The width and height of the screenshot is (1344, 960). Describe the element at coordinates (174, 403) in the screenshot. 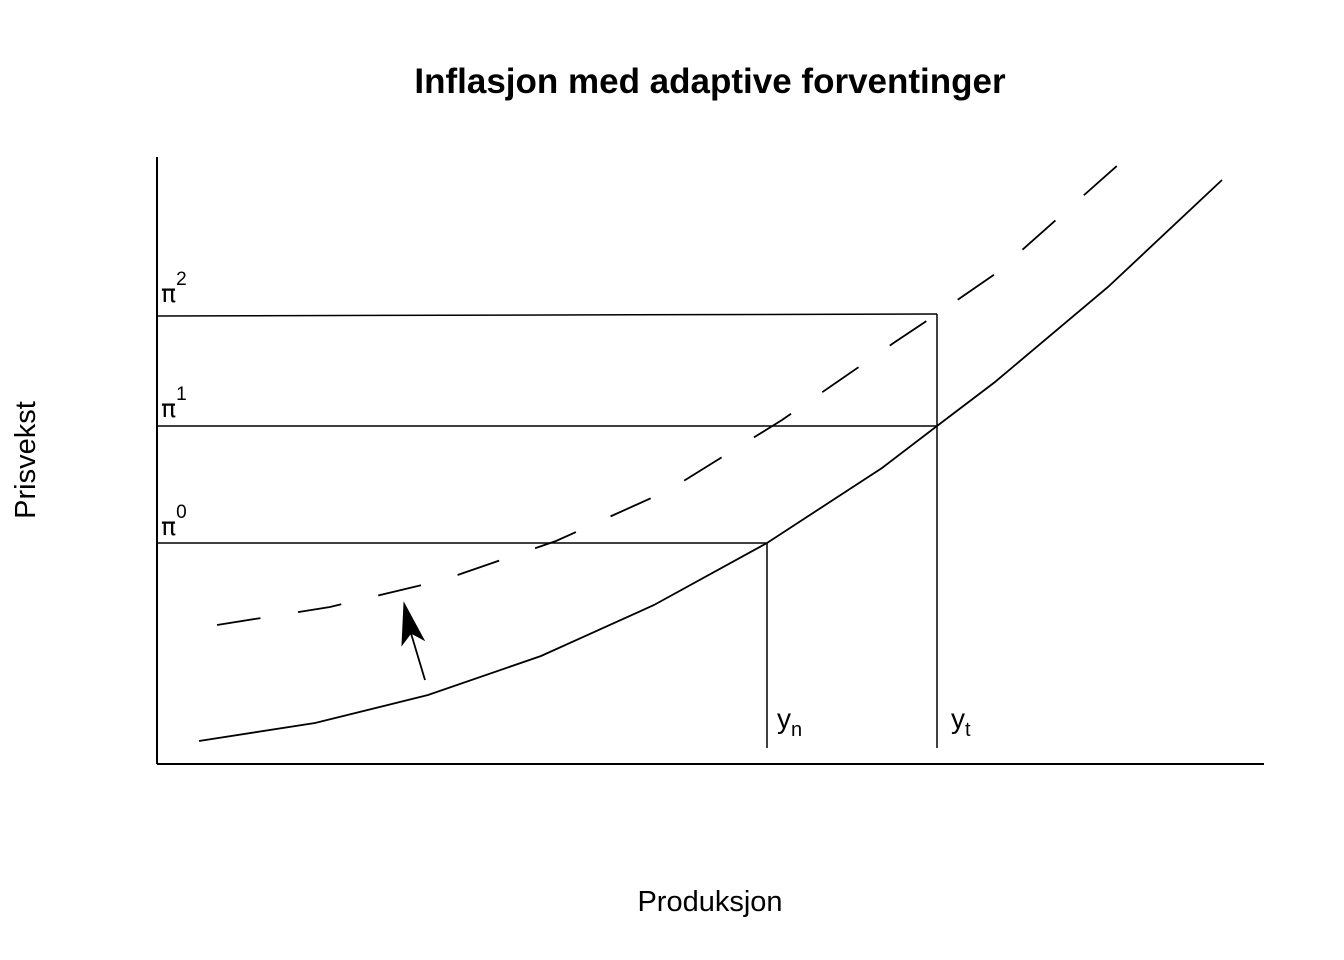

I see `pi1-label: π1` at that location.